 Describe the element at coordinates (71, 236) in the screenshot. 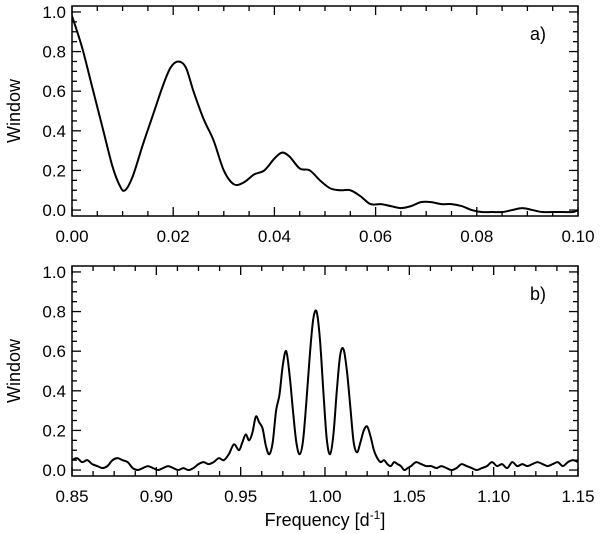

I see `x-tick-label: 0.00` at that location.